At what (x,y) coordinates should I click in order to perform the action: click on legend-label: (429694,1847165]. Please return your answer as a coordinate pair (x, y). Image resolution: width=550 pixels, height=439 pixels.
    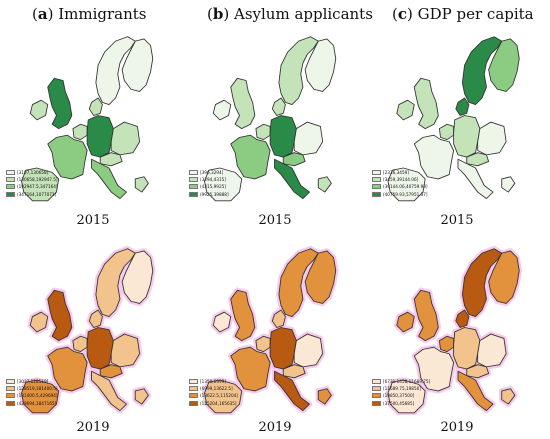
    Looking at the image, I should click on (37, 403).